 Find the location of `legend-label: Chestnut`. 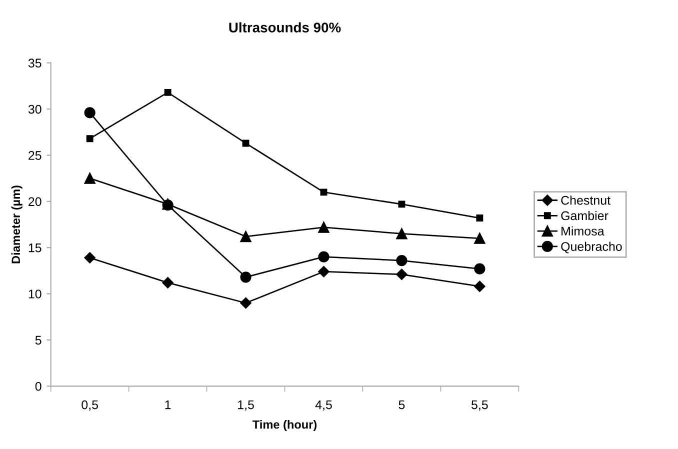

legend-label: Chestnut is located at coordinates (585, 200).